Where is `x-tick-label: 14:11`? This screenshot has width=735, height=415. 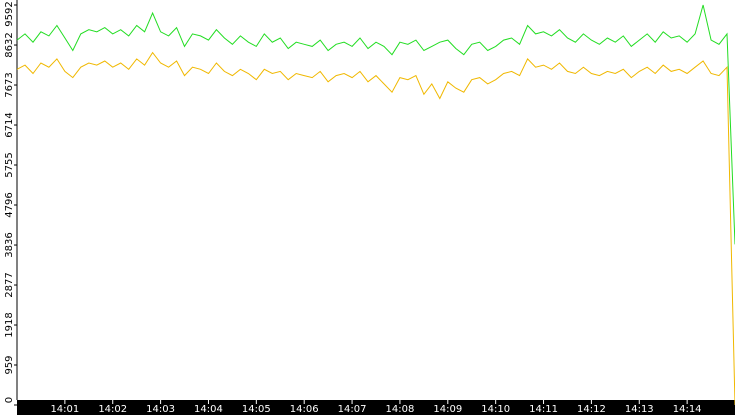 x-tick-label: 14:11 is located at coordinates (543, 409).